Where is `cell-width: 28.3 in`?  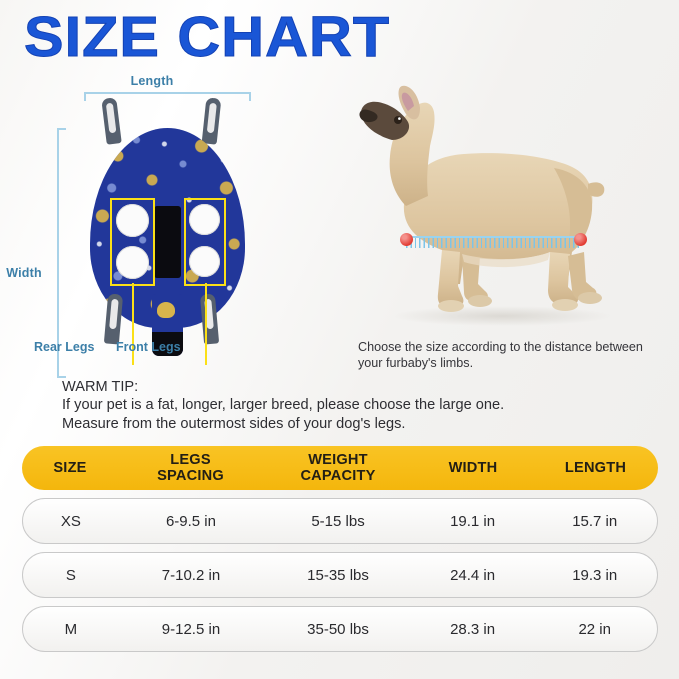 cell-width: 28.3 in is located at coordinates (473, 629).